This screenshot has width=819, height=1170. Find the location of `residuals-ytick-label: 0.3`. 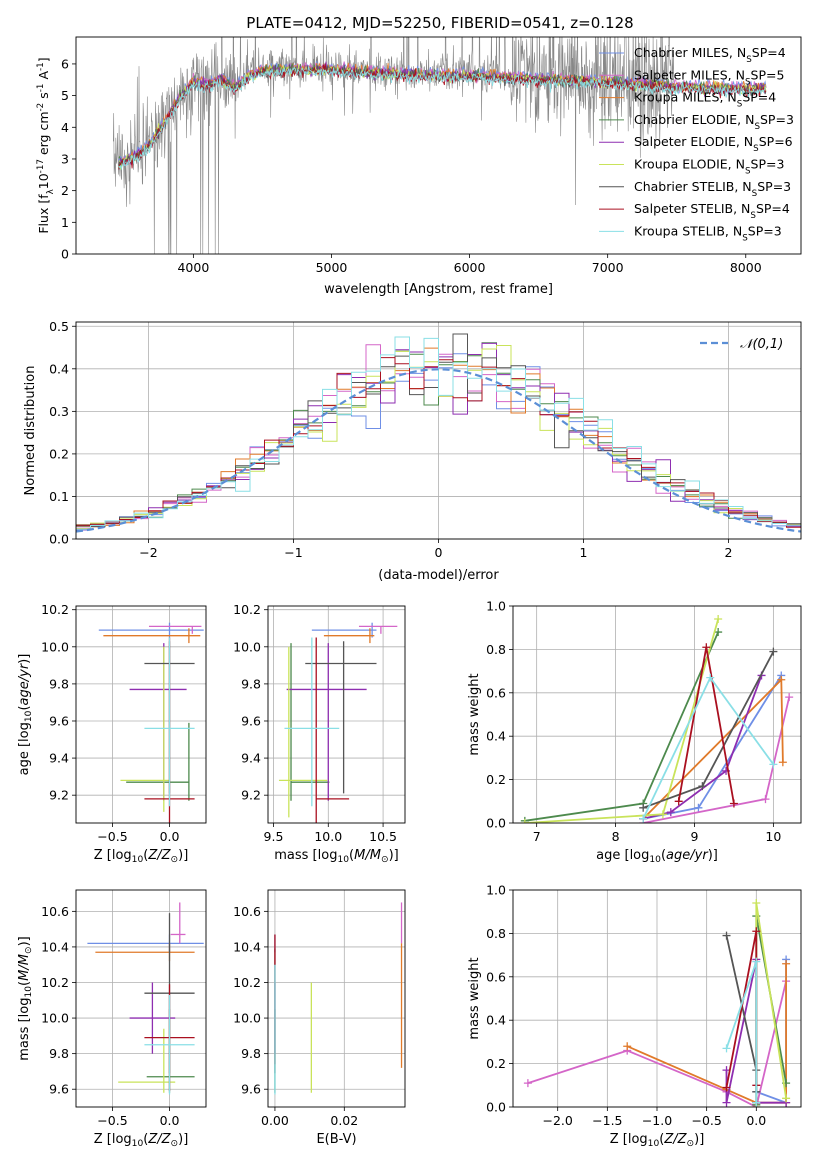

residuals-ytick-label: 0.3 is located at coordinates (59, 411).